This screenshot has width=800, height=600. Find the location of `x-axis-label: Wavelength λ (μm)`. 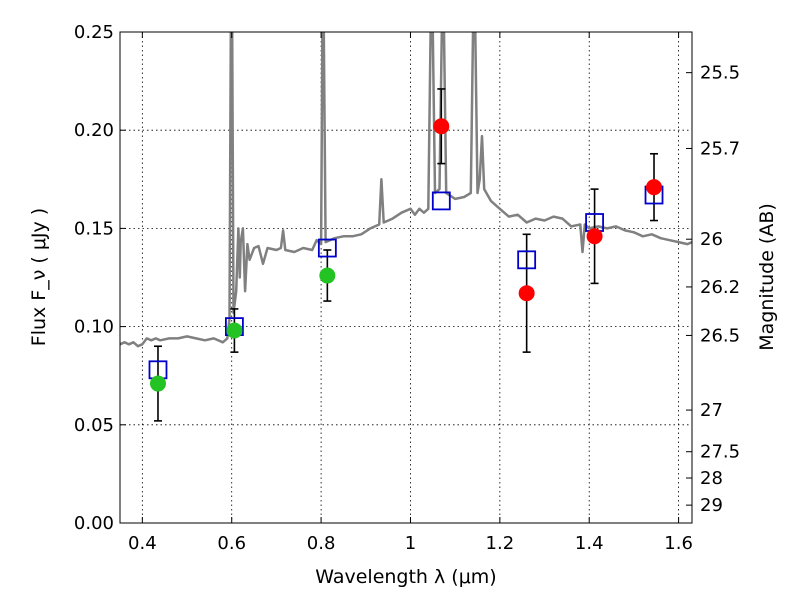

x-axis-label: Wavelength λ (μm) is located at coordinates (405, 577).